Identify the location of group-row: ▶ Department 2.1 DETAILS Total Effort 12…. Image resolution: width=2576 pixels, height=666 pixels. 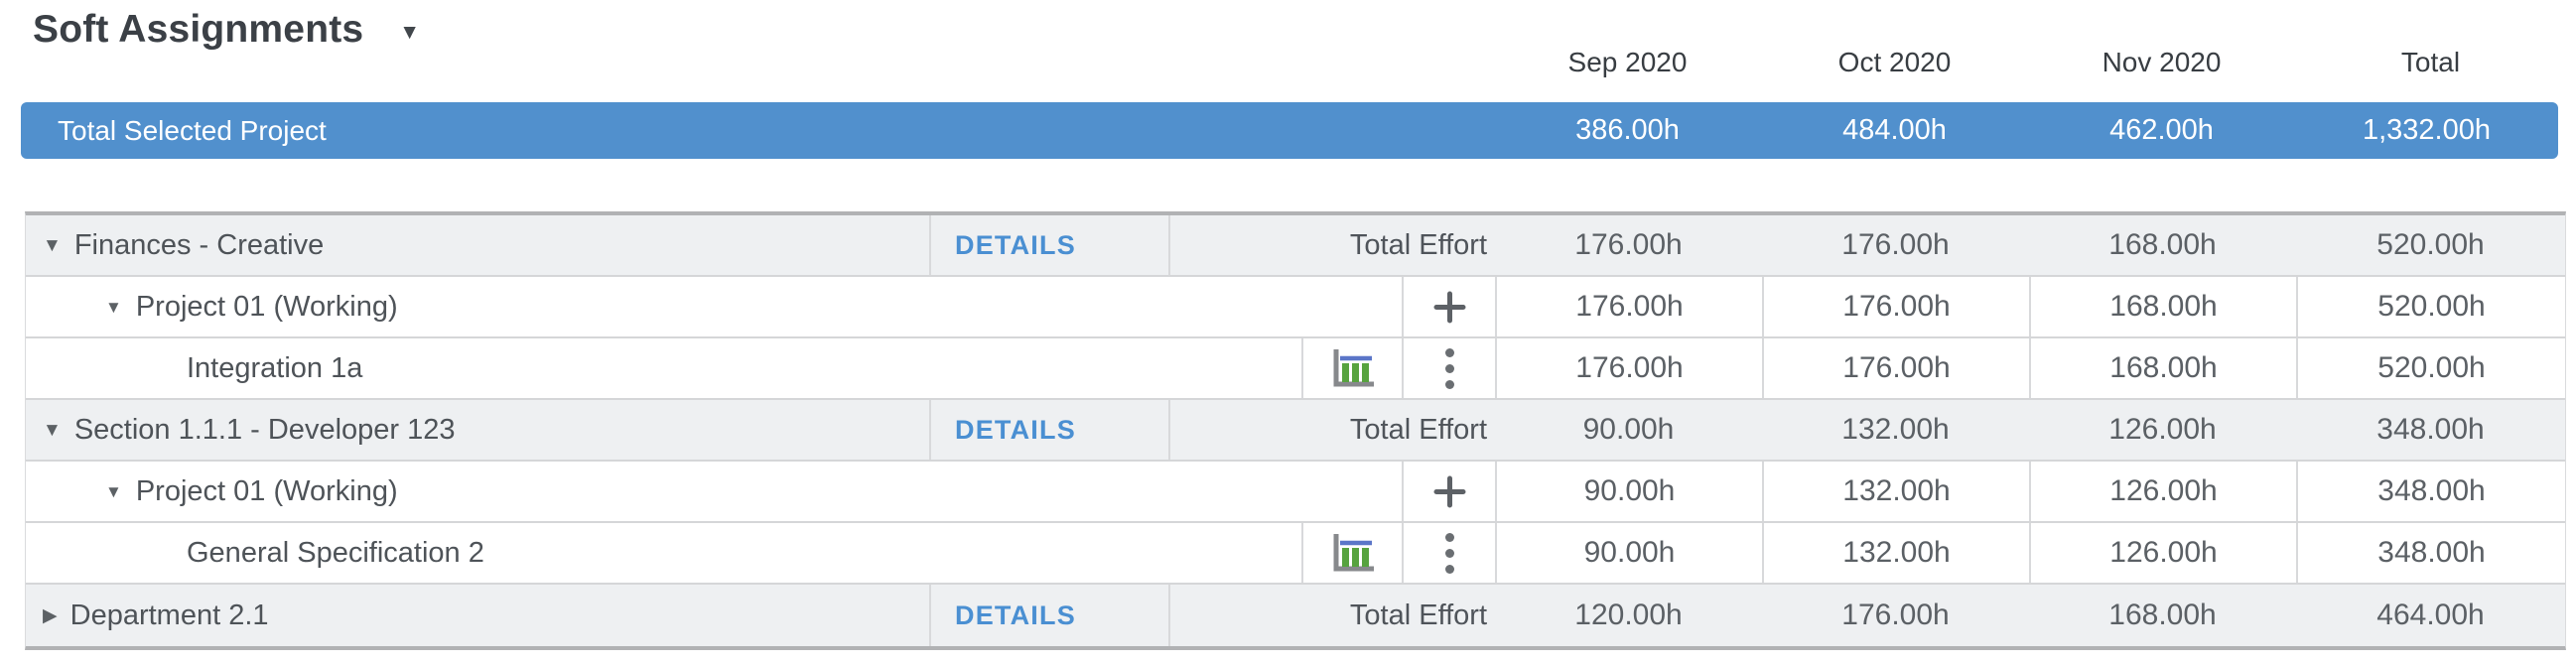
(1295, 615).